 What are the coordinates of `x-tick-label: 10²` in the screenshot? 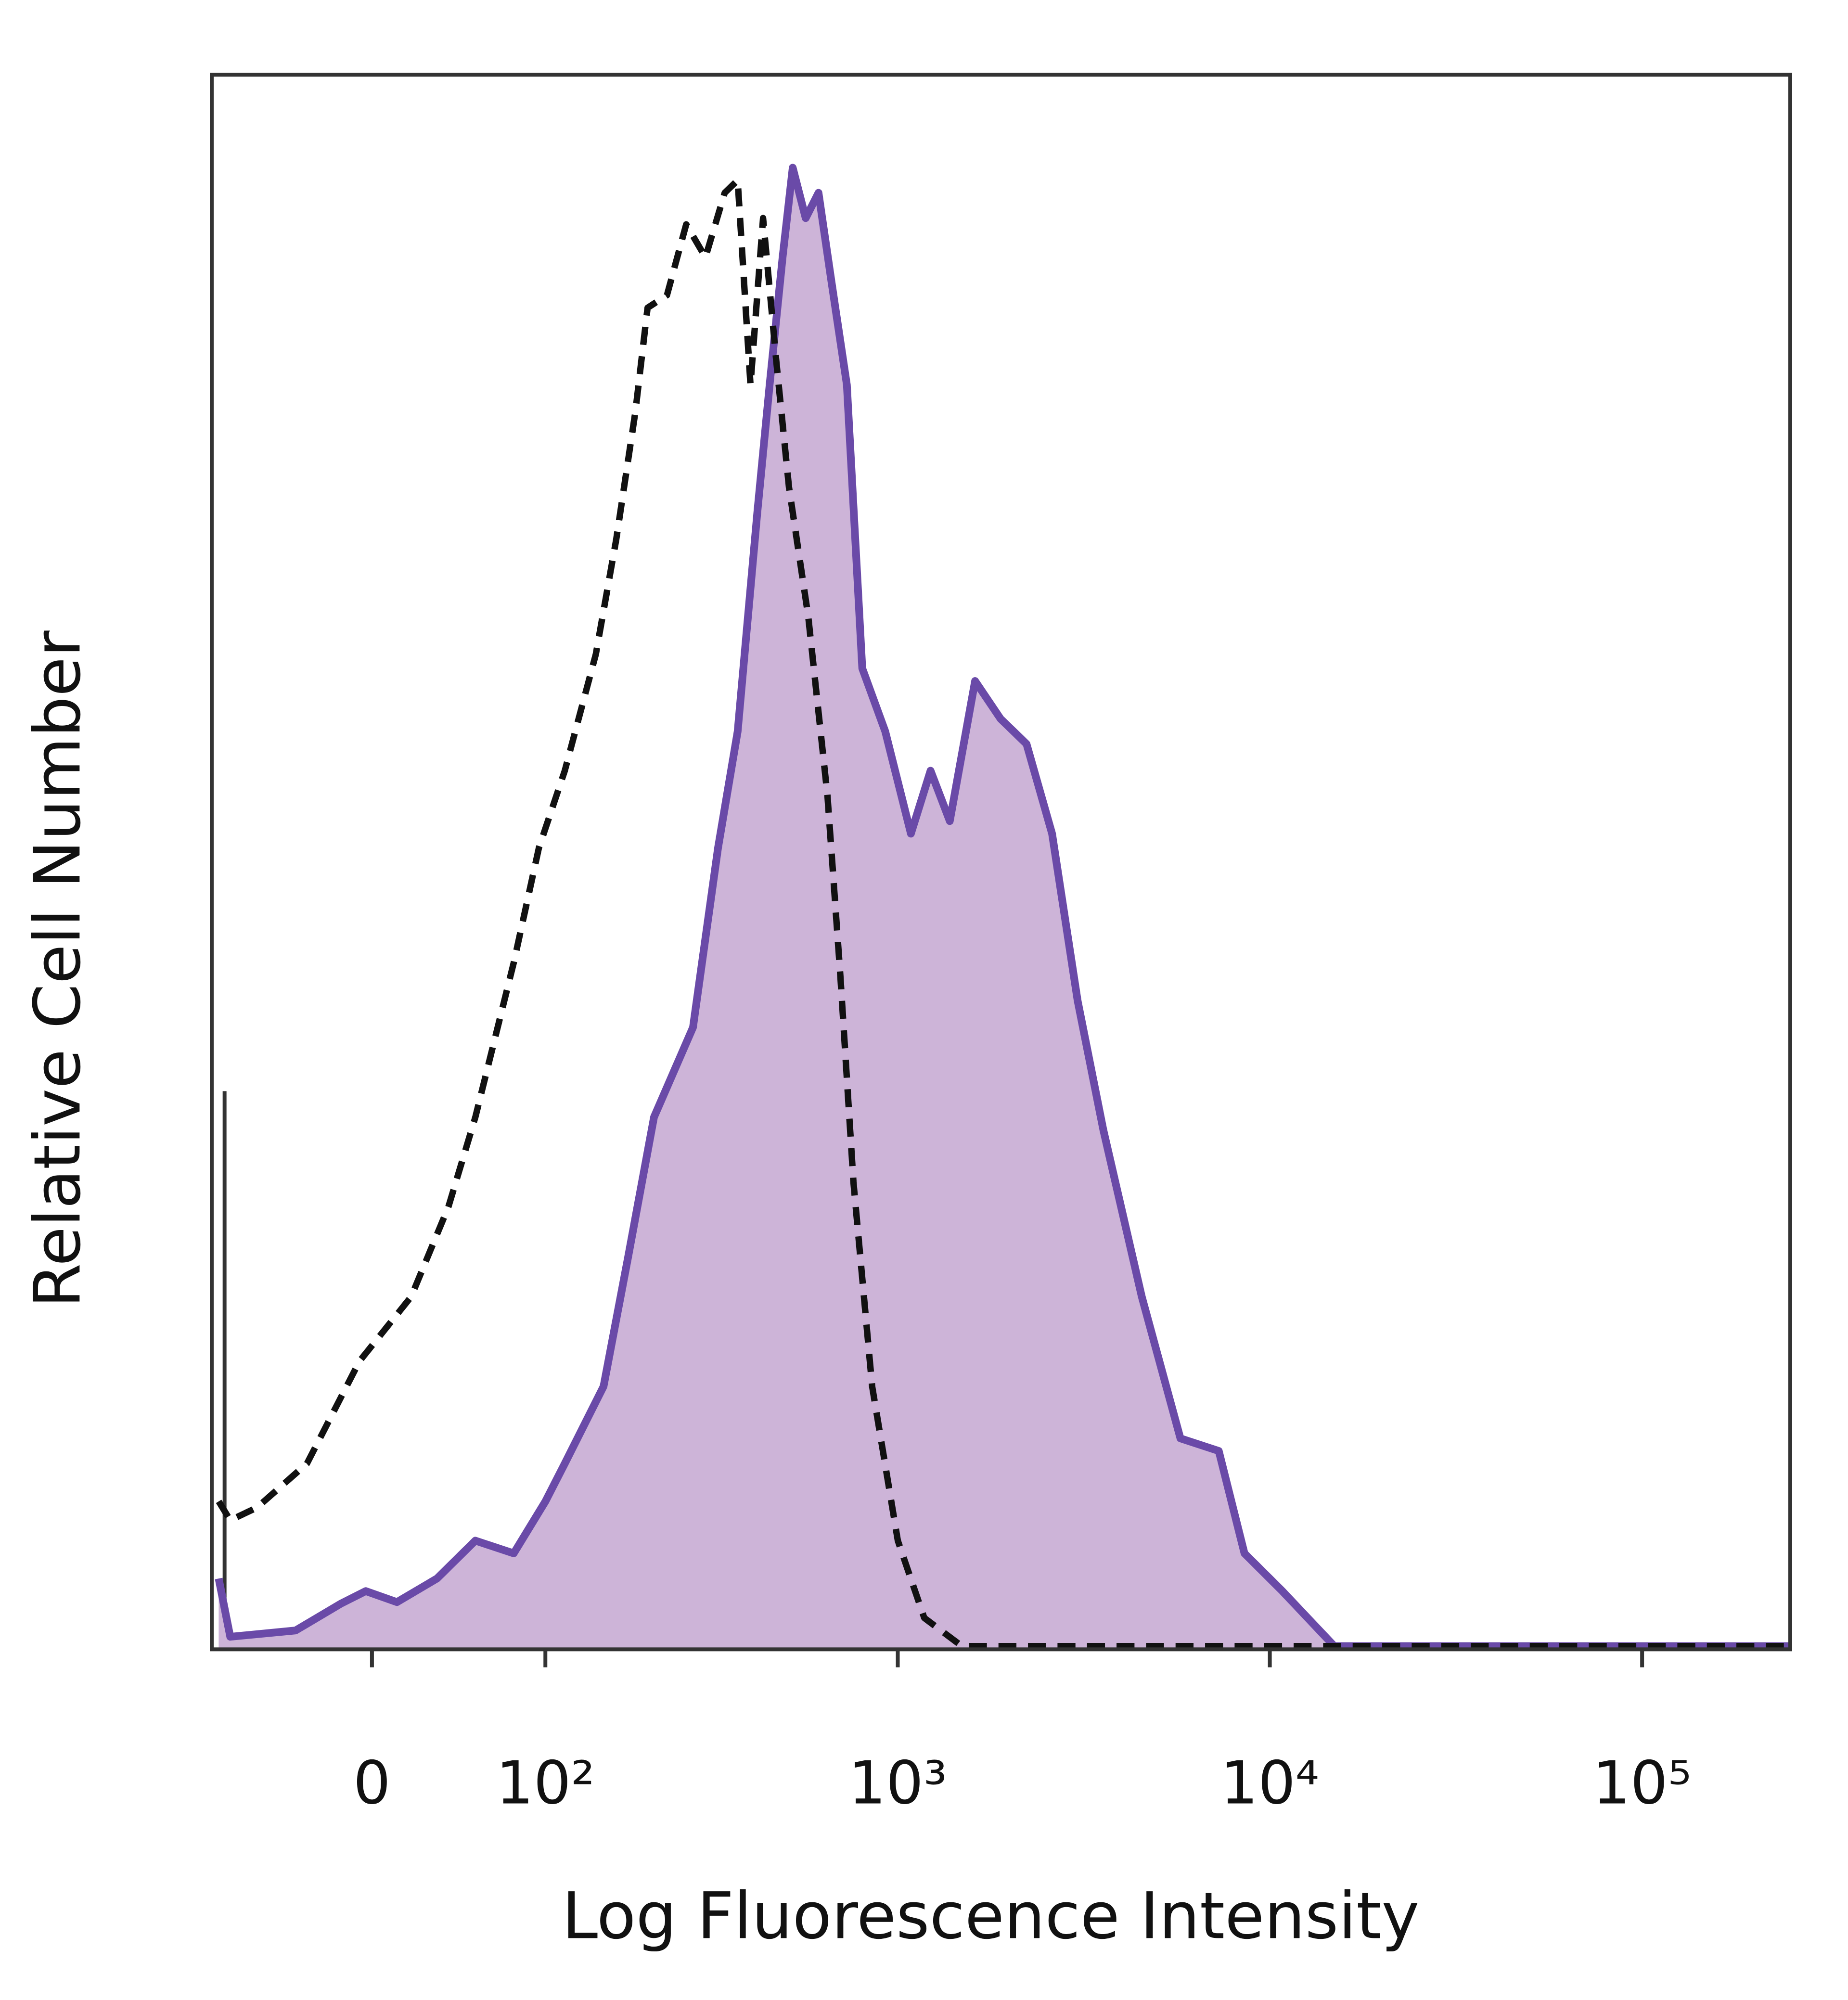 It's located at (545, 1782).